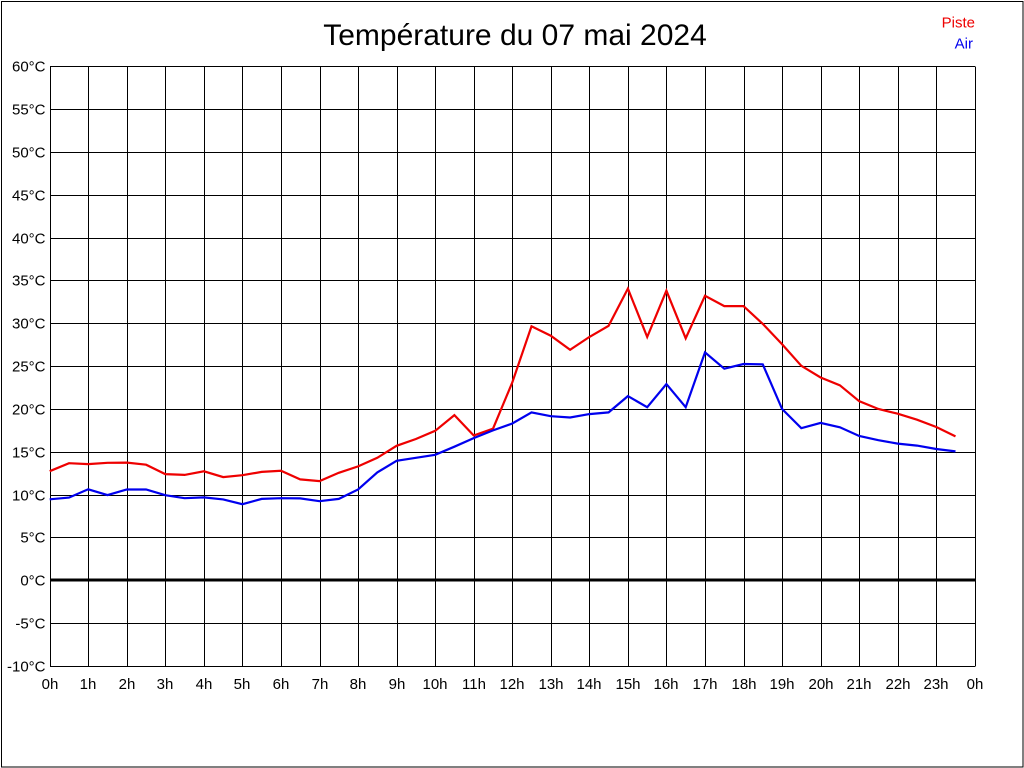  What do you see at coordinates (204, 684) in the screenshot?
I see `svg-text: 4h` at bounding box center [204, 684].